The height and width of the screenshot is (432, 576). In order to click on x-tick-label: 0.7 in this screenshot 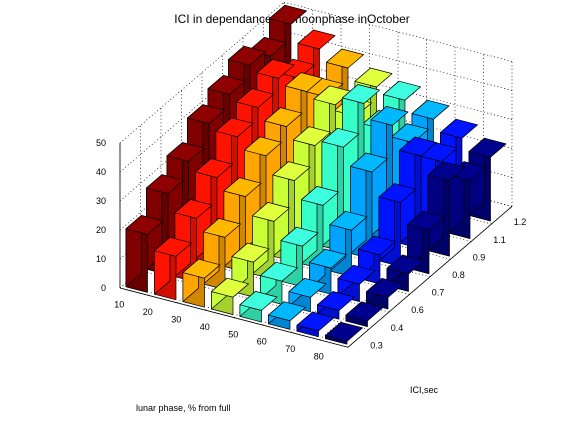, I will do `click(438, 293)`.